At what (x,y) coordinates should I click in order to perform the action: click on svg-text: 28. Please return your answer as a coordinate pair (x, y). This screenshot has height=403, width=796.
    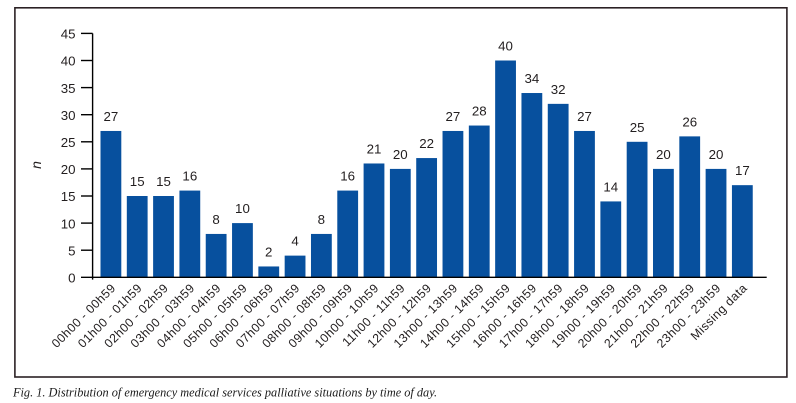
    Looking at the image, I should click on (479, 111).